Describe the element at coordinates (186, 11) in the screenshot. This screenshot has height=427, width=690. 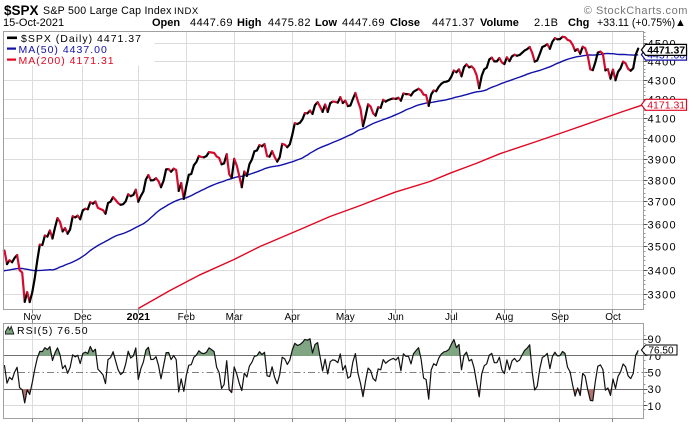
I see `svg-text: INDX` at that location.